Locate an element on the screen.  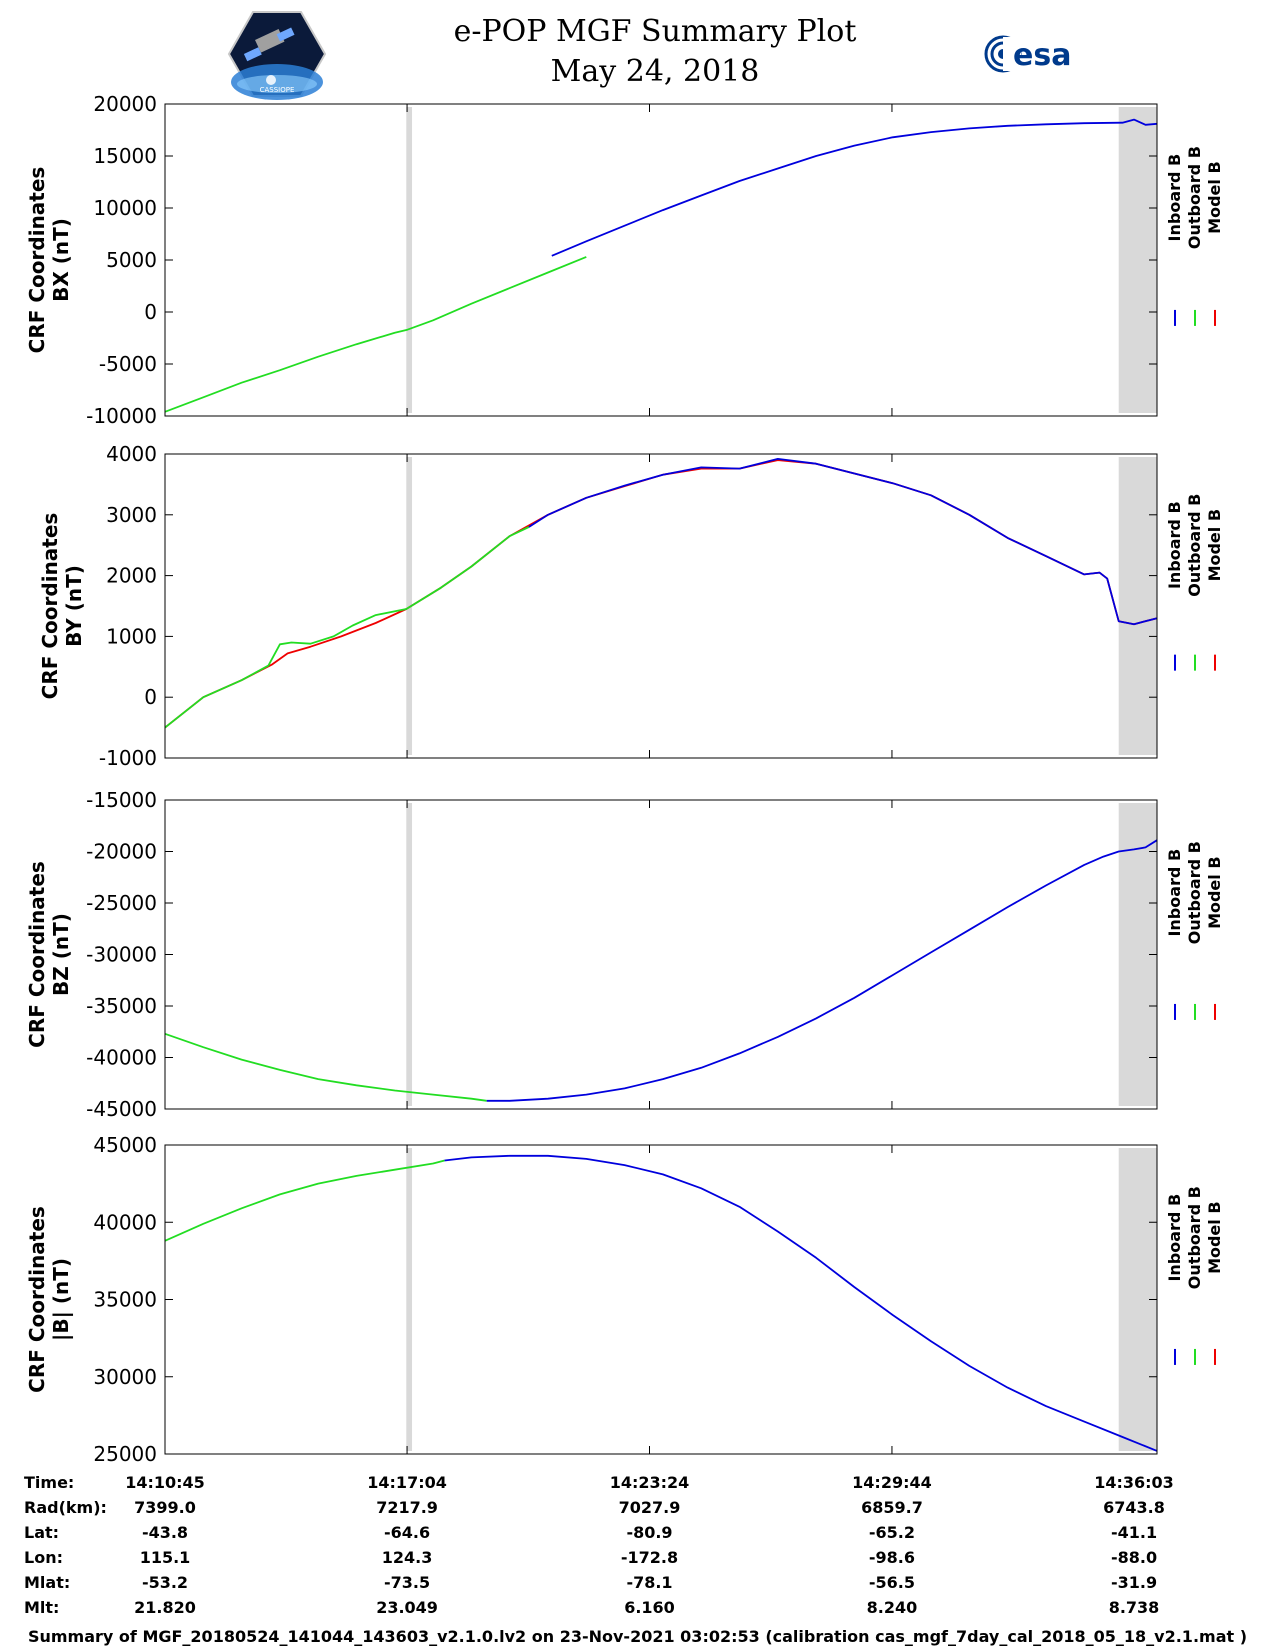
y-axis-label: CRF CoordinatesBX (nT) is located at coordinates (49, 260).